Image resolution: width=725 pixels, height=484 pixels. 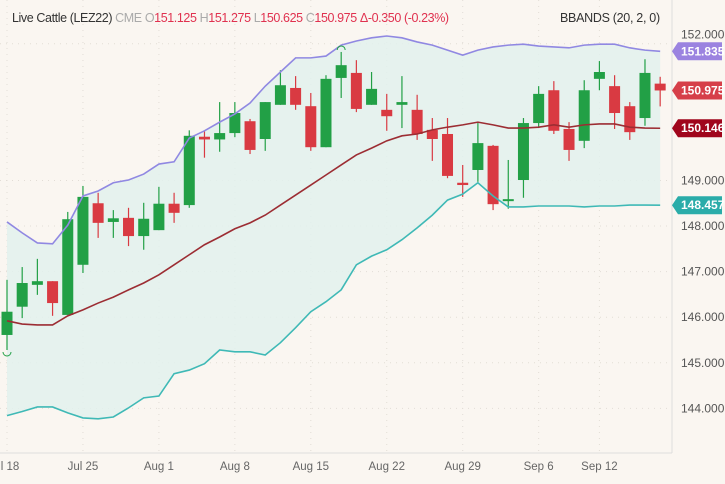 I want to click on indicator-label: BBANDS (20, 2, 0), so click(x=610, y=18).